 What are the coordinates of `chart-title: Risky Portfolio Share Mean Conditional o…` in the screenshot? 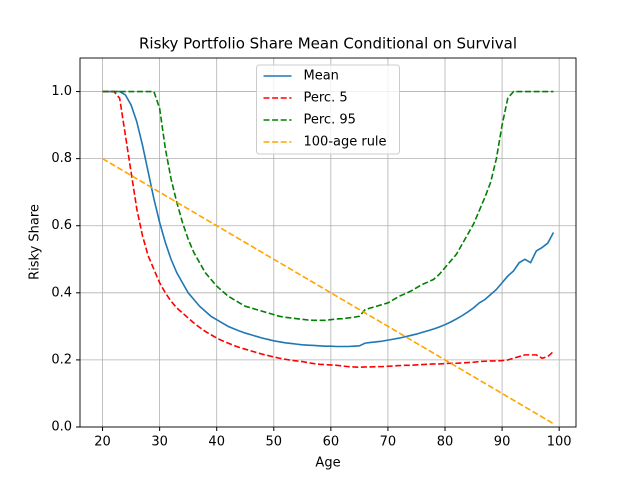 It's located at (328, 44).